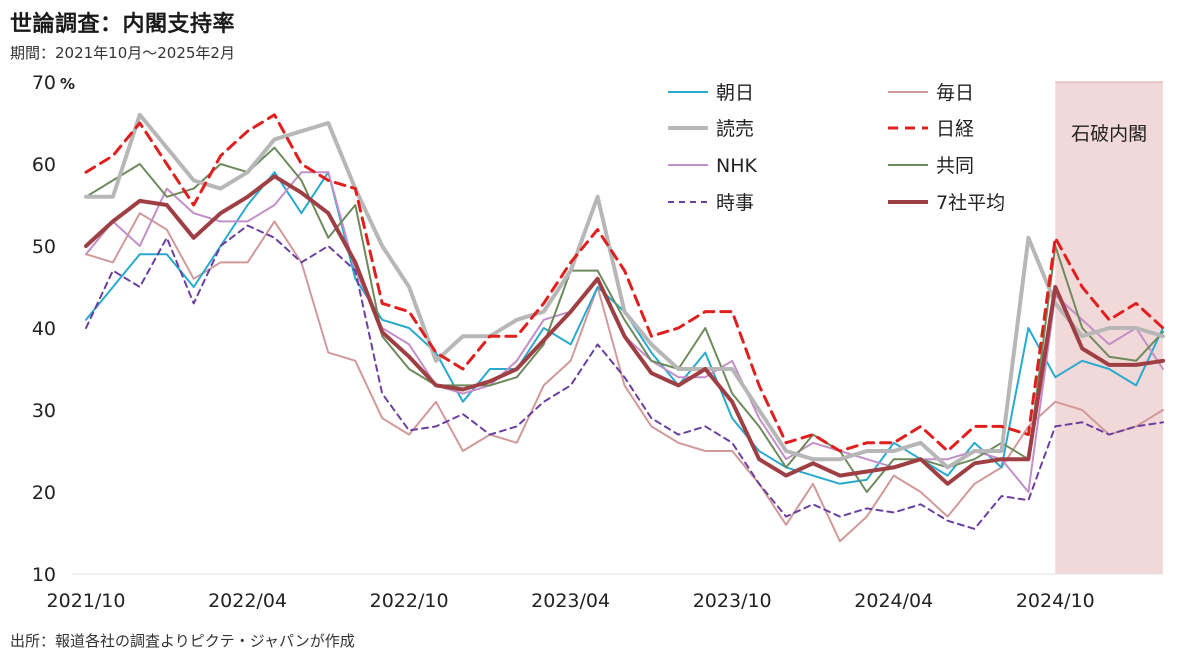  Describe the element at coordinates (955, 93) in the screenshot. I see `legend-label-1: 毎日` at that location.